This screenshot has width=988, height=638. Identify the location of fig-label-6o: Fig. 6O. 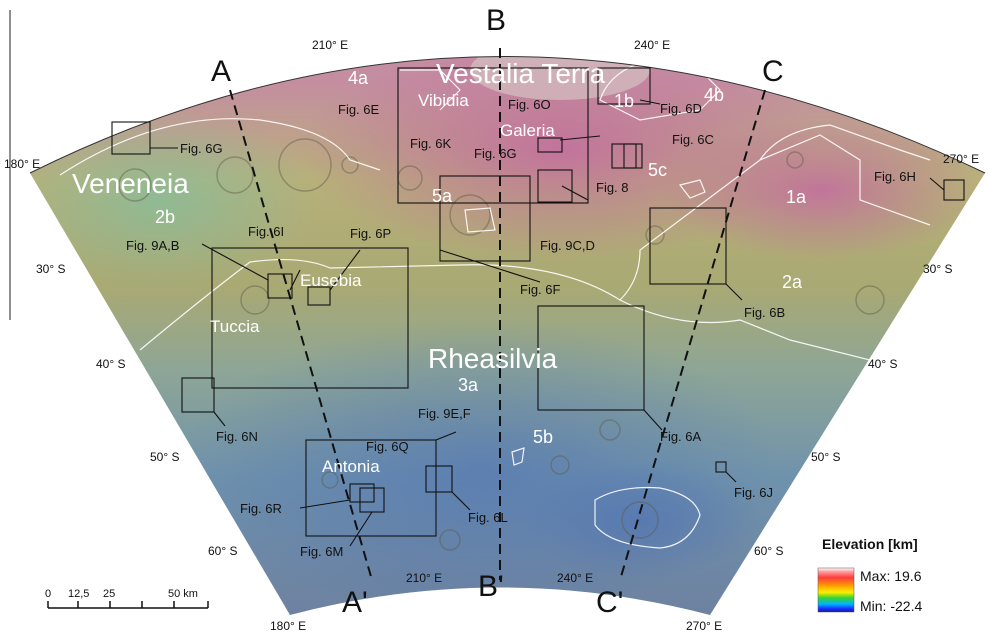
(529, 104).